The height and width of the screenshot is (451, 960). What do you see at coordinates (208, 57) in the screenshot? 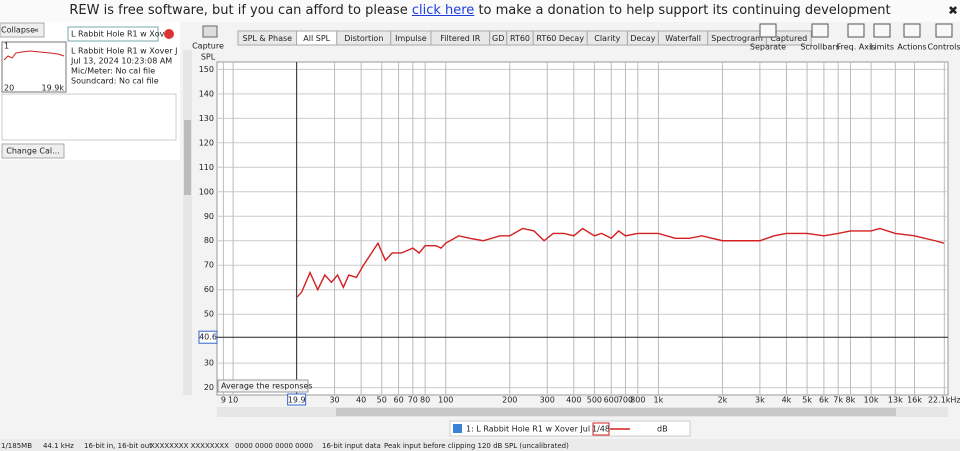
I see `y-axis-label: SPL` at bounding box center [208, 57].